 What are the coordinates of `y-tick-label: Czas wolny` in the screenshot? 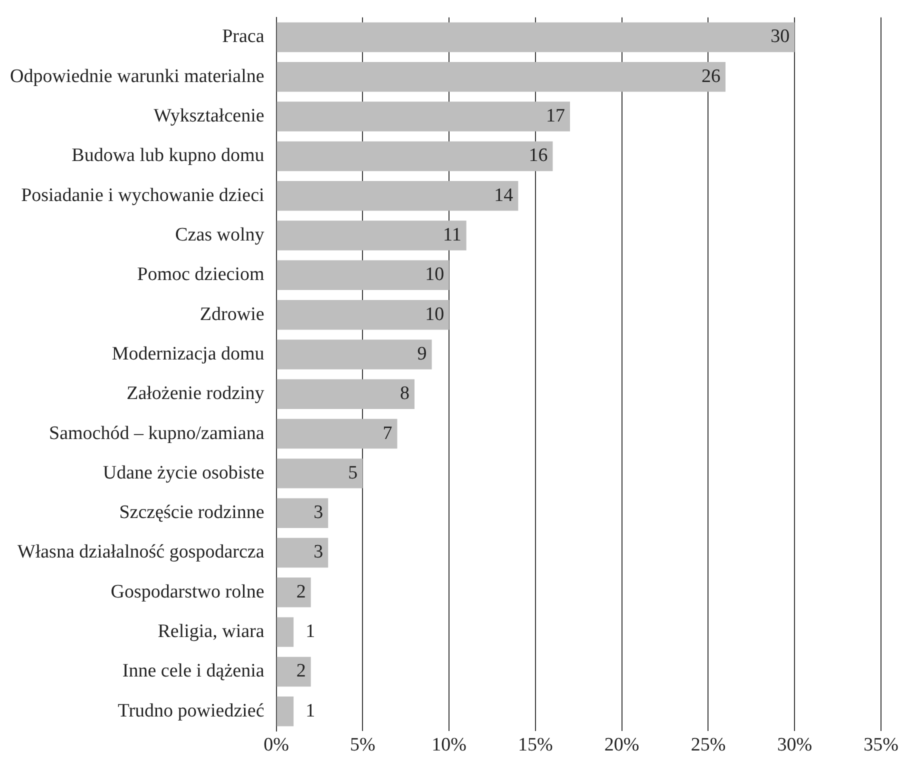 It's located at (220, 235).